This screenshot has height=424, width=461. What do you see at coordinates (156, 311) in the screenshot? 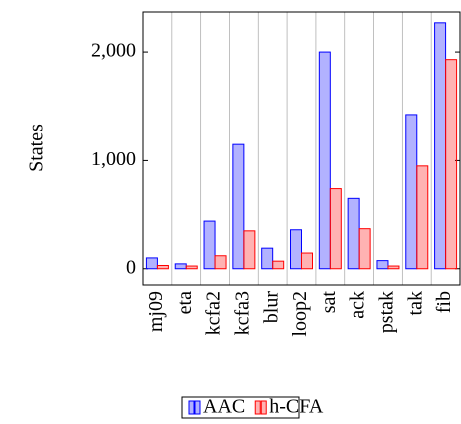
I see `x-tick-label: mj09` at bounding box center [156, 311].